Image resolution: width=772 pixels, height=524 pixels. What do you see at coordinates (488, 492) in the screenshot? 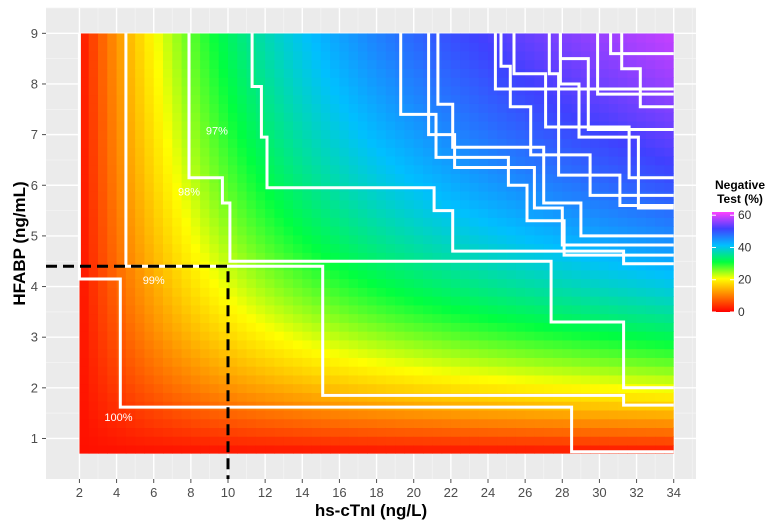
I see `x-tick-label: 24` at bounding box center [488, 492].